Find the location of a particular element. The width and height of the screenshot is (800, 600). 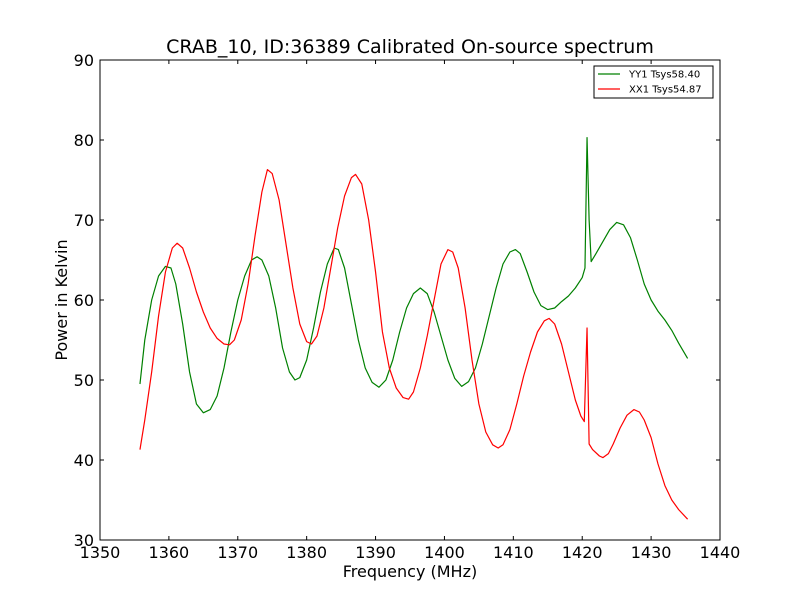

legend-label: XX1 Tsys54.87 is located at coordinates (665, 90).